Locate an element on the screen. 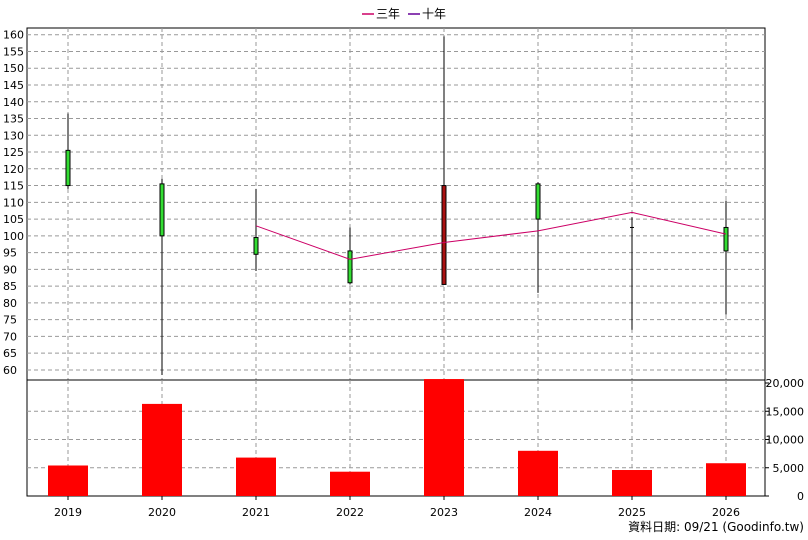  x-tick-label: 2019 is located at coordinates (68, 512).